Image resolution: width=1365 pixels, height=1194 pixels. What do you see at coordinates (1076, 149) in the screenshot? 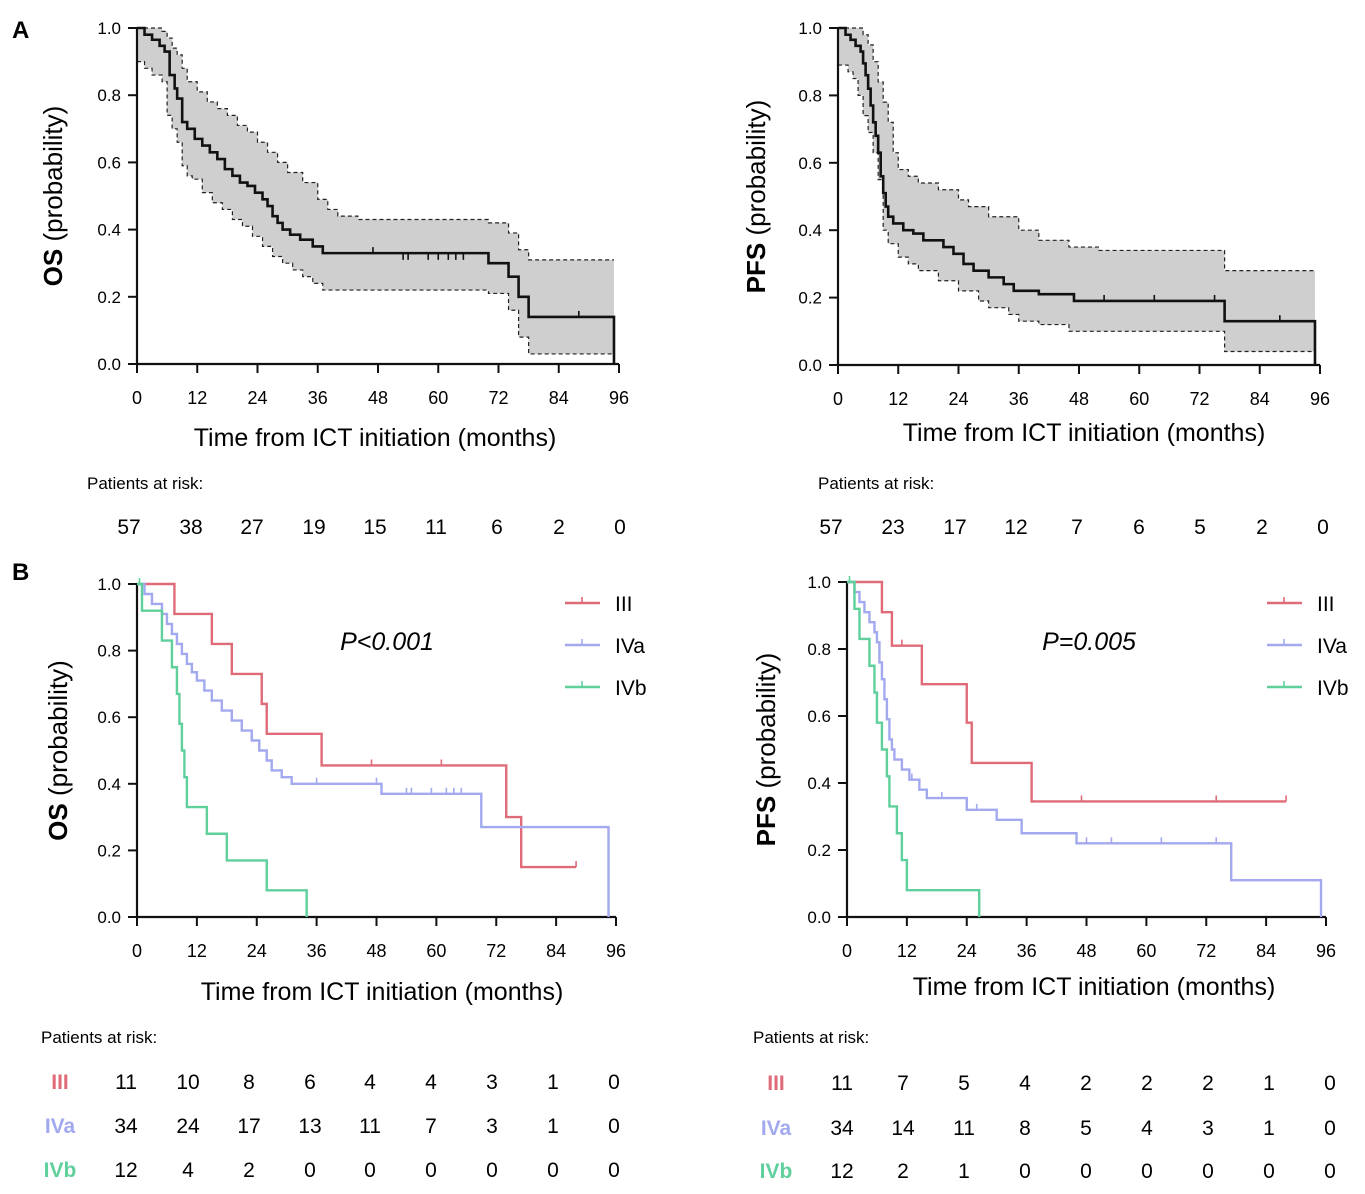
I see `upper-ci-line` at bounding box center [1076, 149].